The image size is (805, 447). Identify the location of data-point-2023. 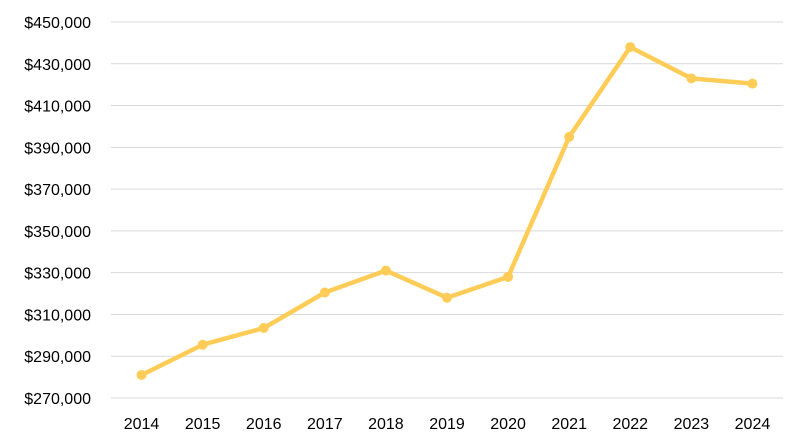
(691, 78).